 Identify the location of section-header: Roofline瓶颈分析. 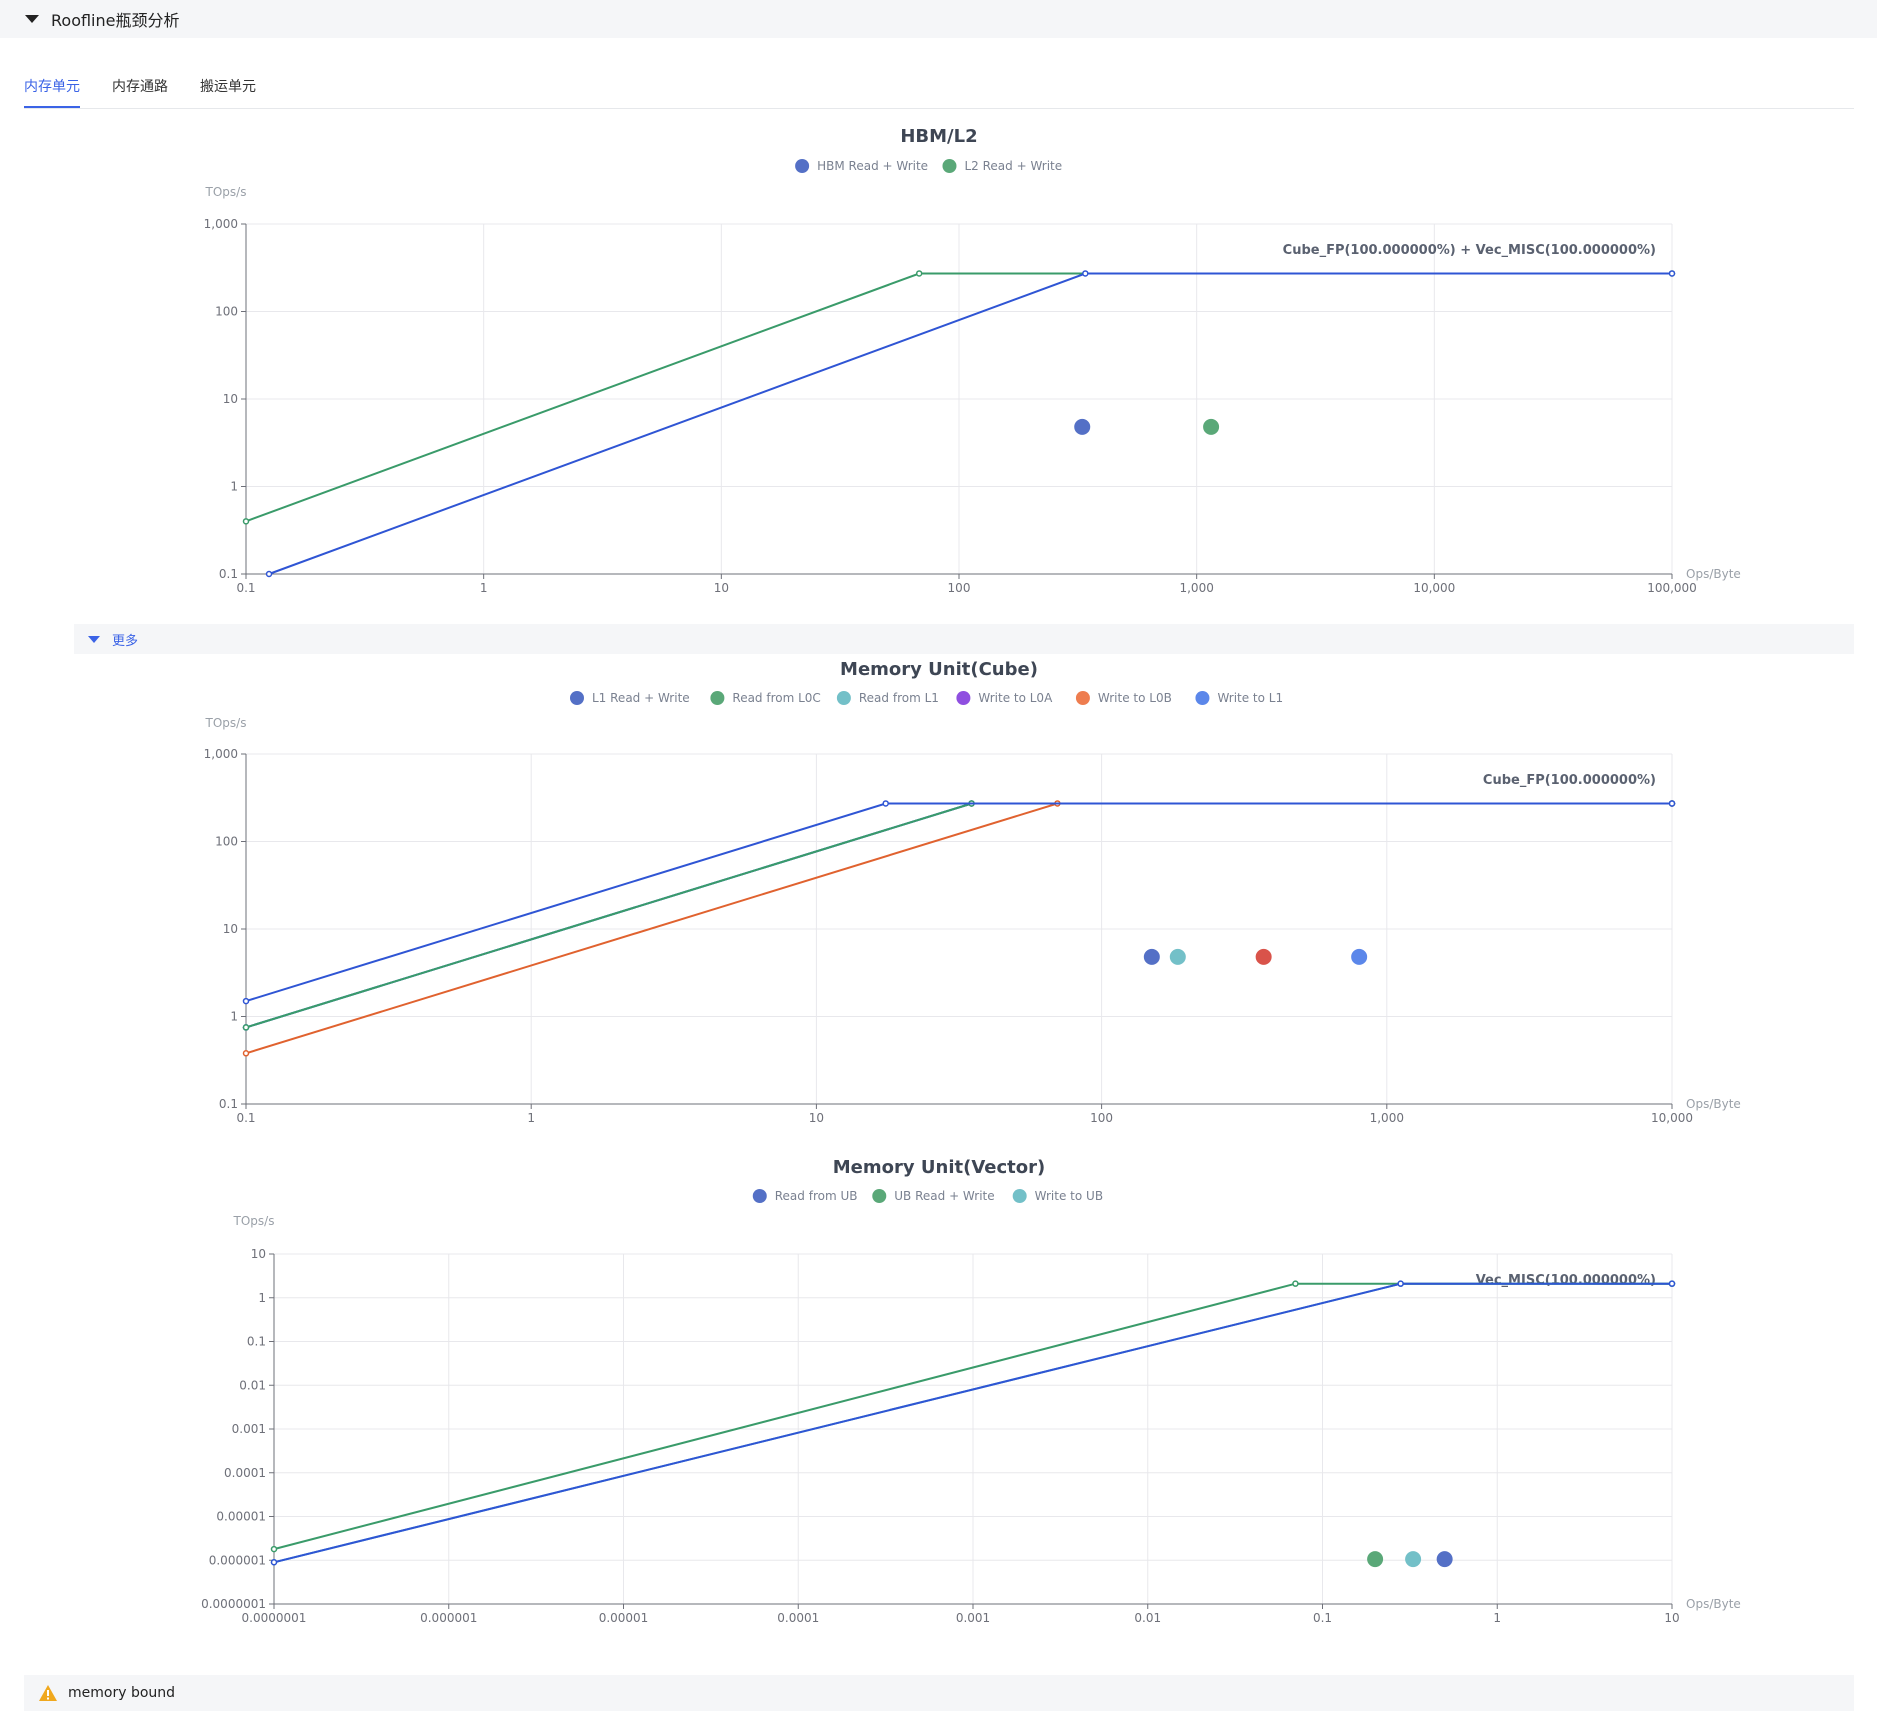
(938, 19).